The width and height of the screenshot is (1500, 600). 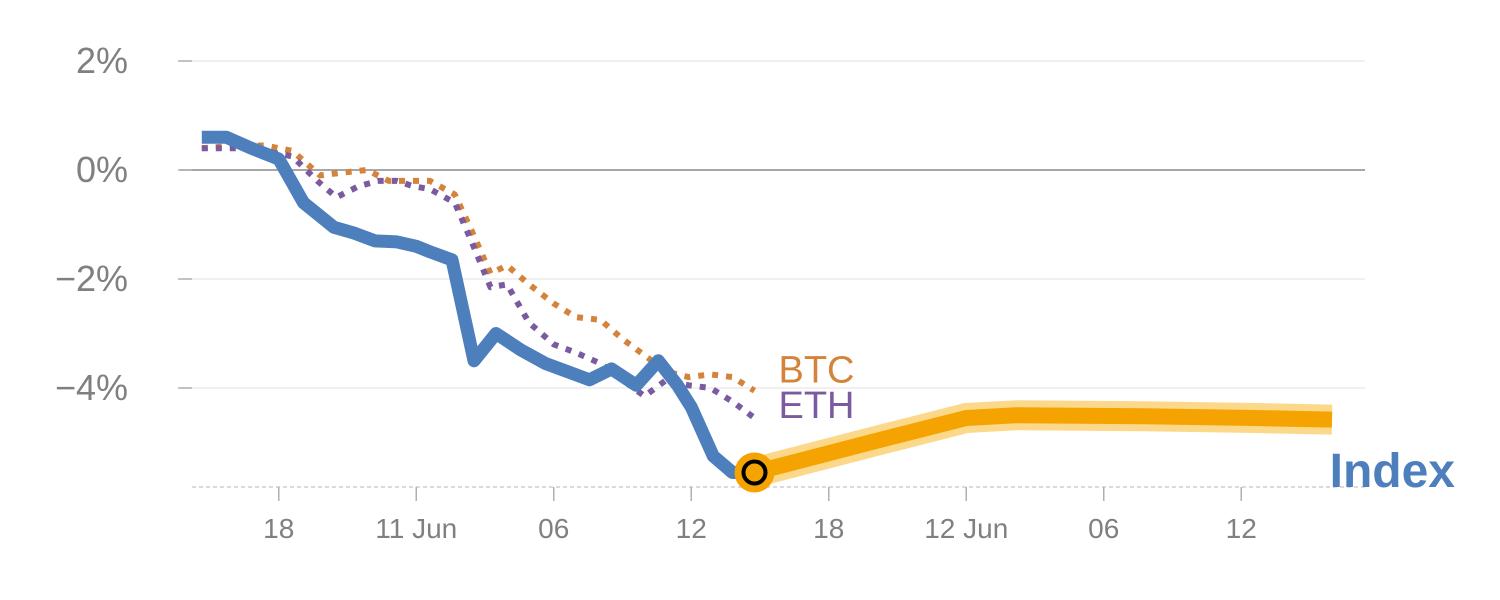 What do you see at coordinates (102, 60) in the screenshot?
I see `y-tick-label: 2%` at bounding box center [102, 60].